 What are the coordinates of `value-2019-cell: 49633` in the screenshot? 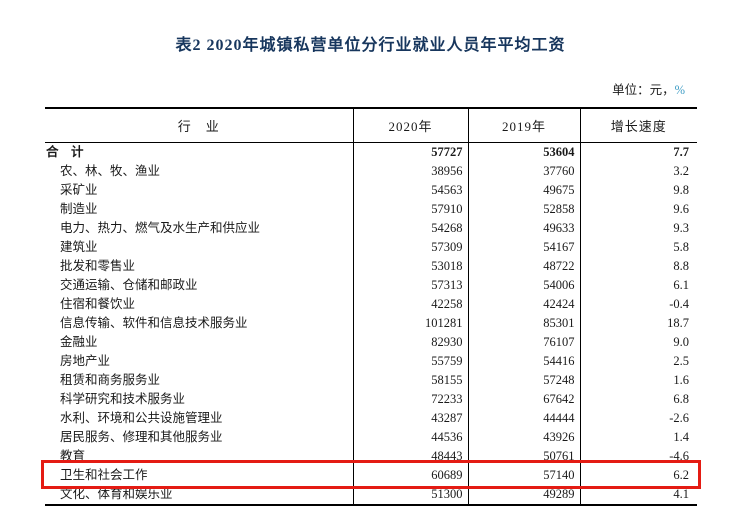 It's located at (523, 228).